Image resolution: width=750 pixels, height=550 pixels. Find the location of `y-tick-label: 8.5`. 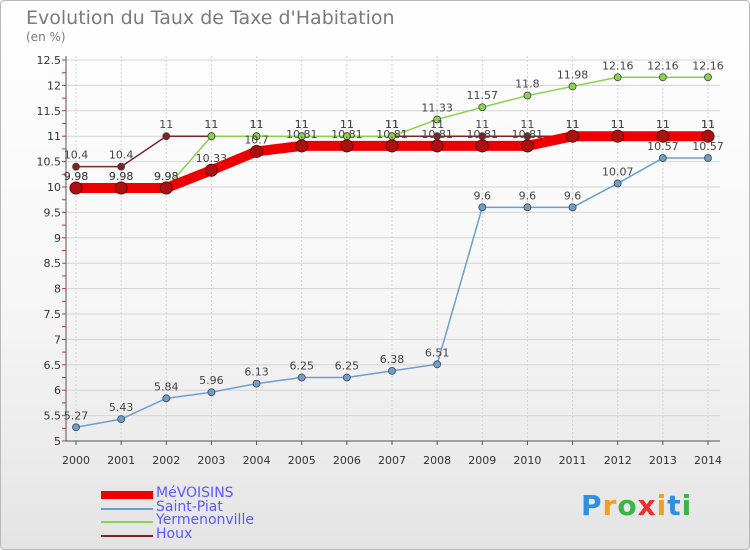

y-tick-label: 8.5 is located at coordinates (53, 263).